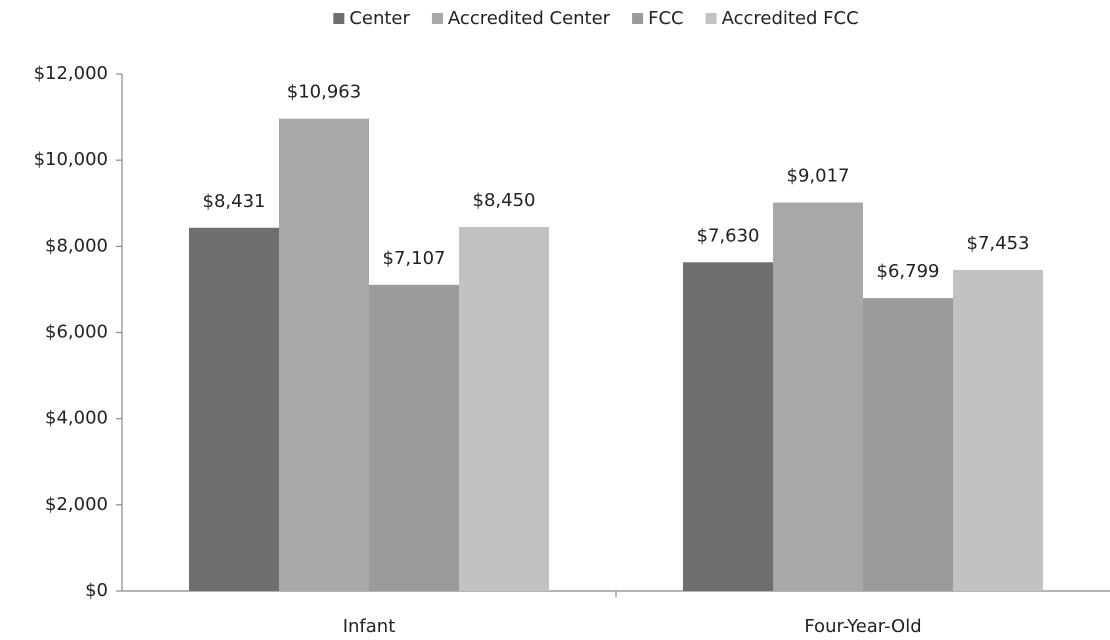 This screenshot has height=640, width=1110. I want to click on y-tick-label: $4,000, so click(76, 418).